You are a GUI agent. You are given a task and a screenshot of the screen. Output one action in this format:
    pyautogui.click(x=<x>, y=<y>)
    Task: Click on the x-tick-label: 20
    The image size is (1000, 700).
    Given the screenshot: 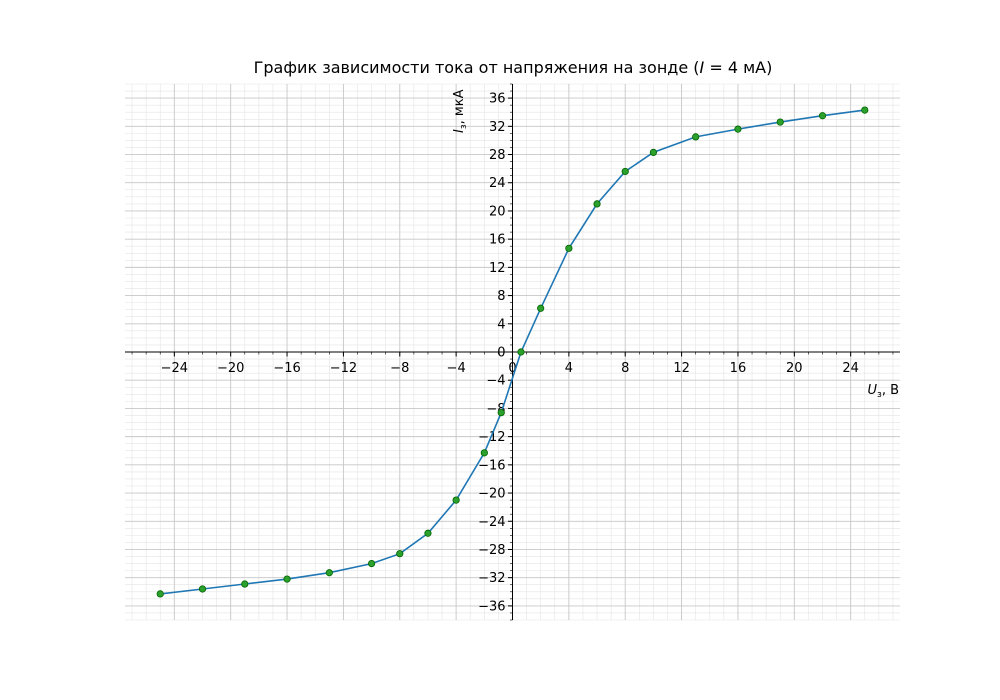 What is the action you would take?
    pyautogui.click(x=794, y=368)
    